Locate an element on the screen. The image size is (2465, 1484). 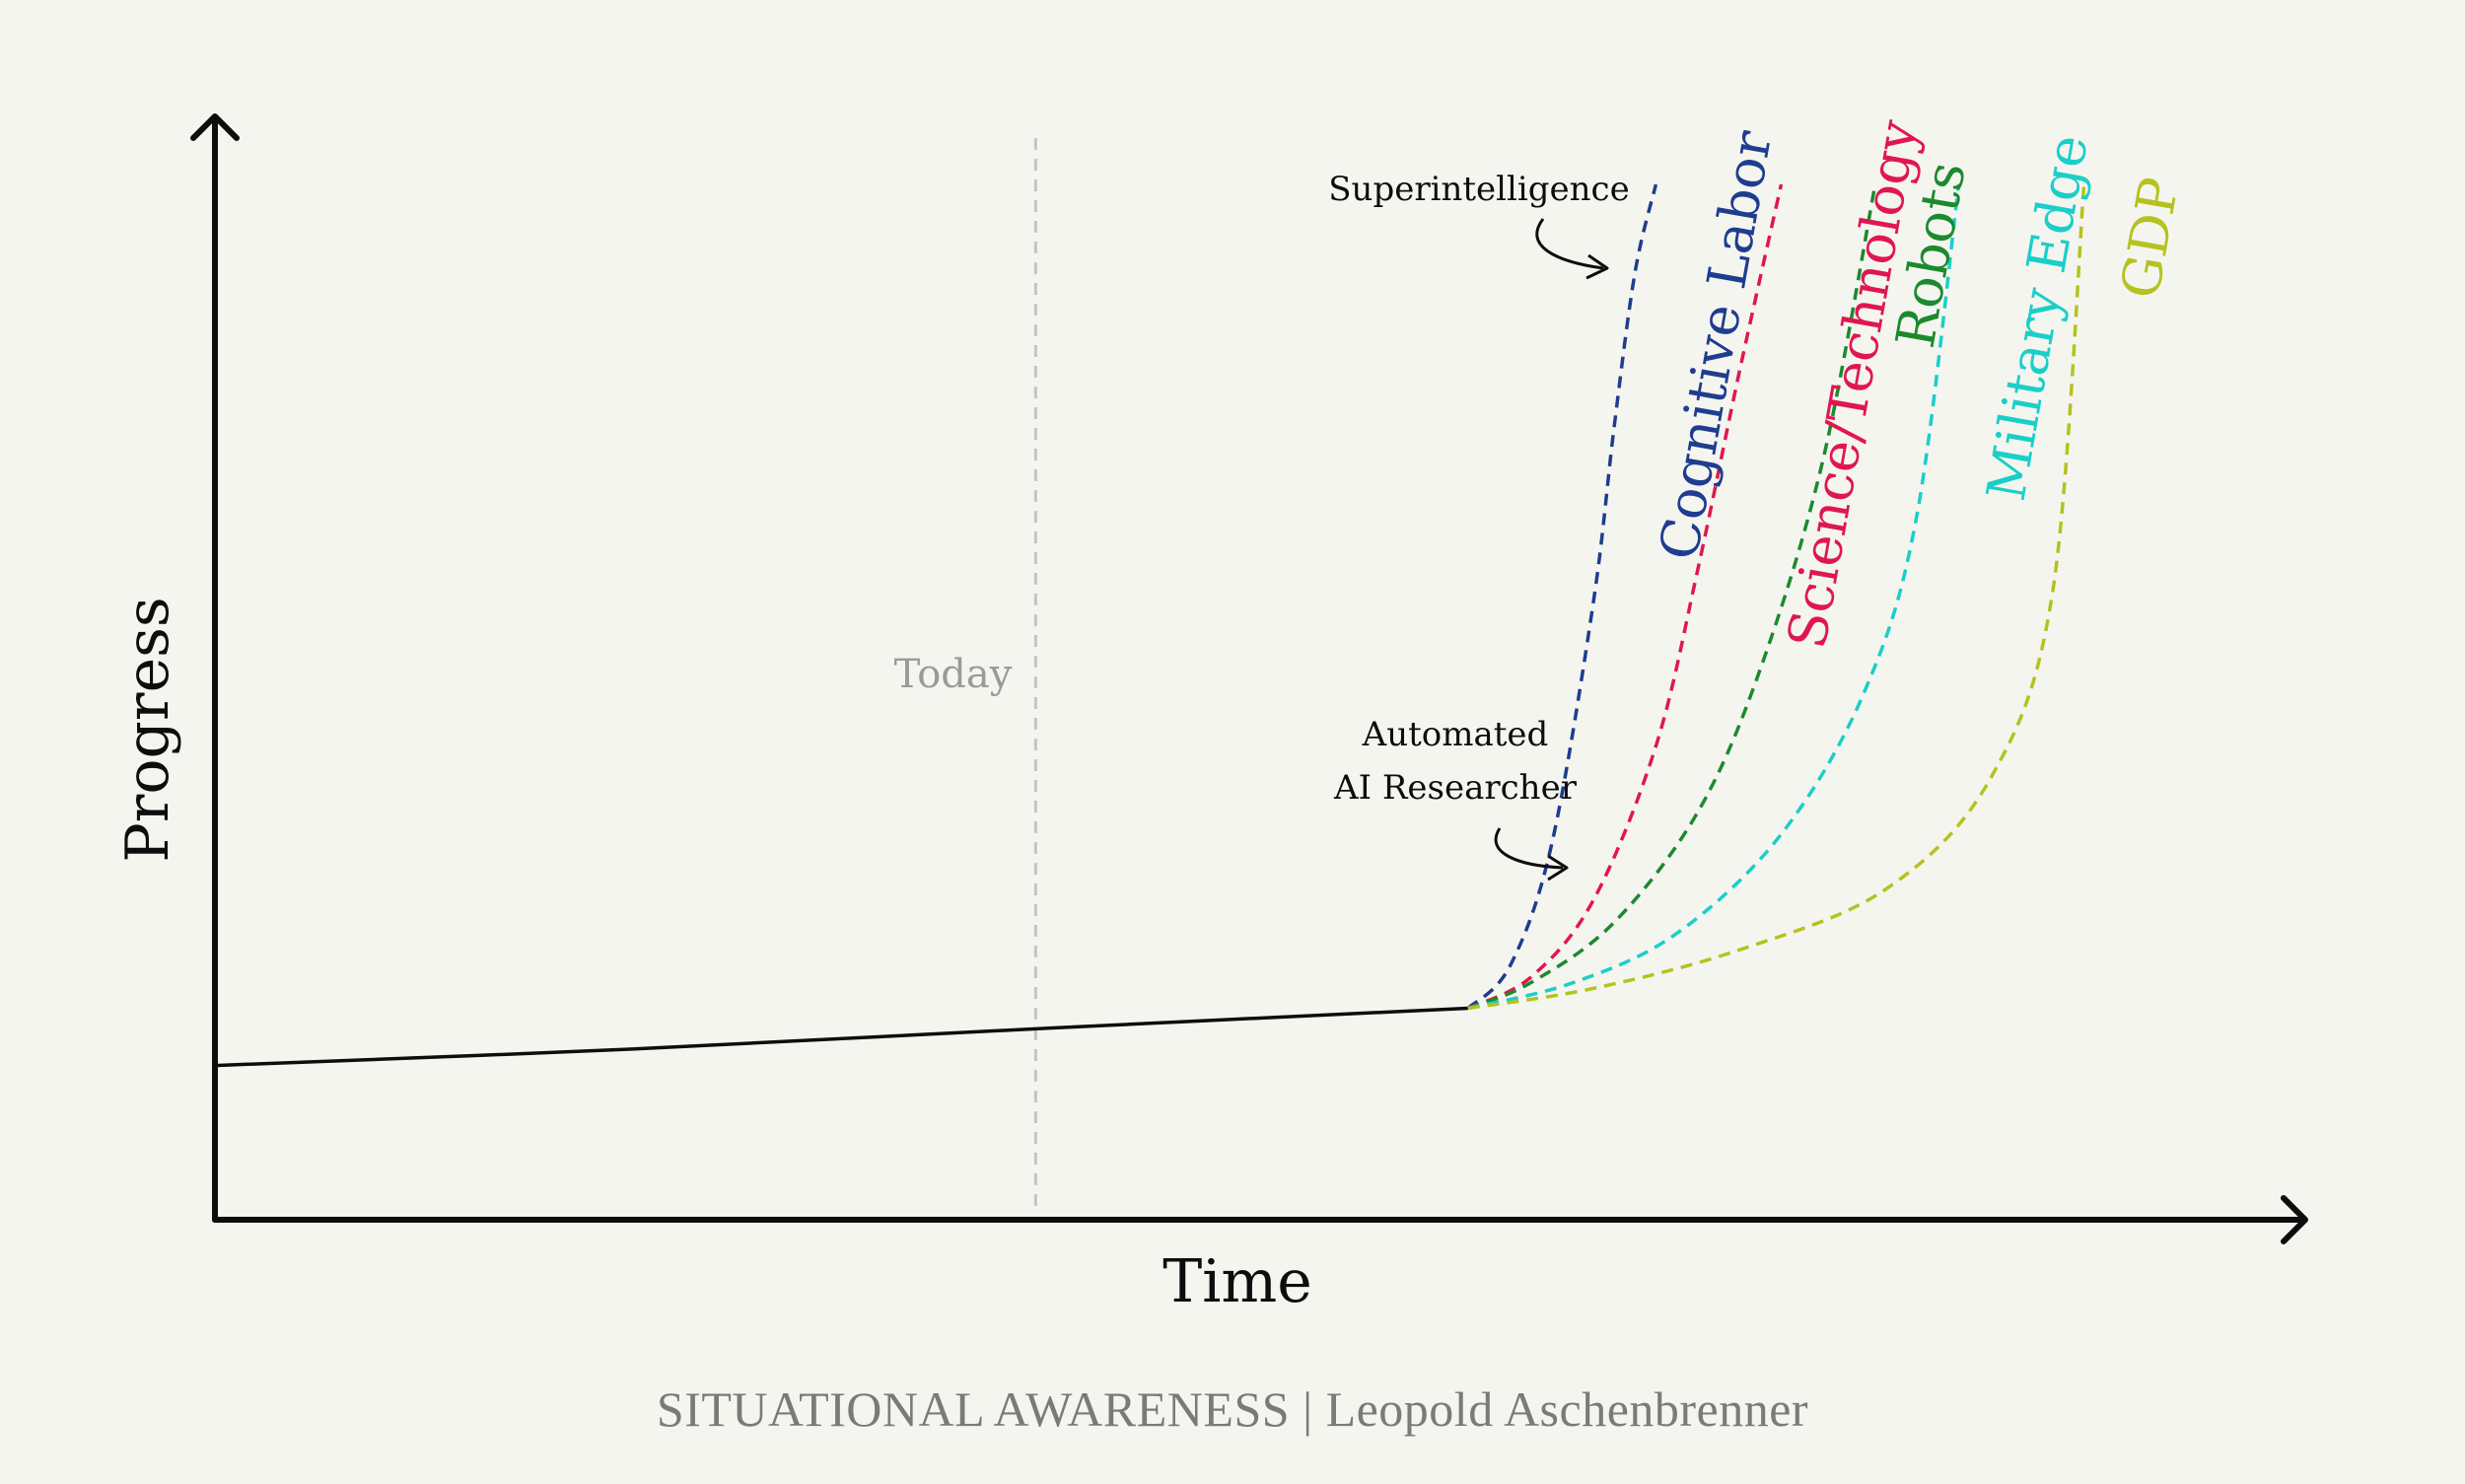
annotation-superintelligence-arrowhead is located at coordinates (1597, 266).